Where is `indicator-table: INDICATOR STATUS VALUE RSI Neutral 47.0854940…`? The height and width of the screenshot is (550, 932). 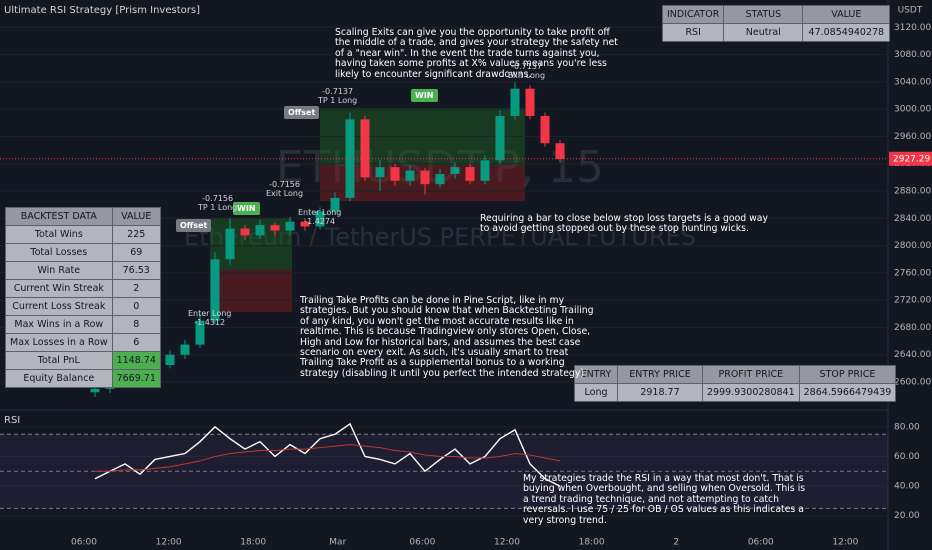 indicator-table: INDICATOR STATUS VALUE RSI Neutral 47.0854940… is located at coordinates (776, 23).